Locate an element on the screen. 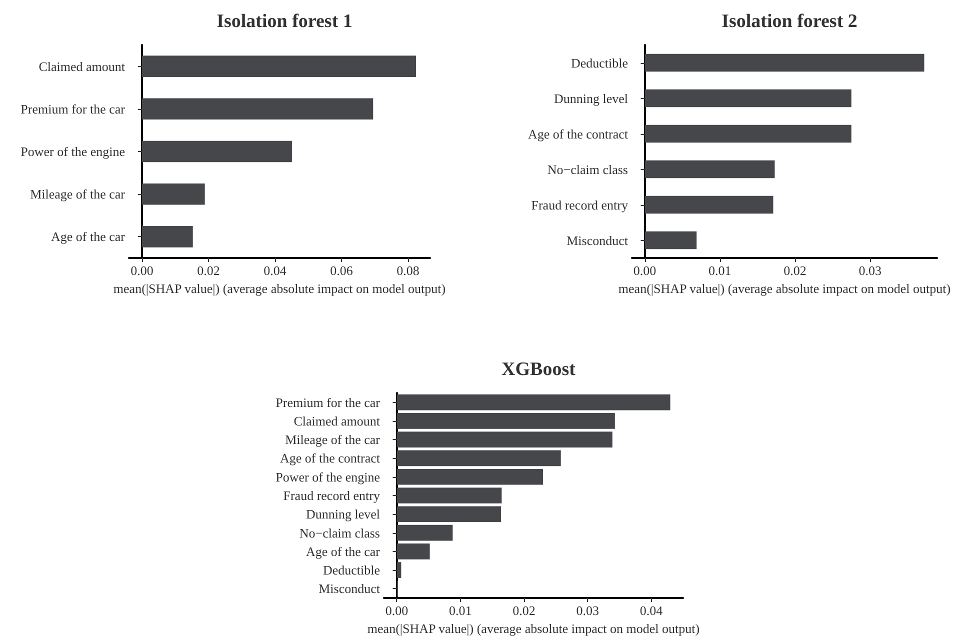  chart-title: Isolation forest 2 is located at coordinates (790, 21).